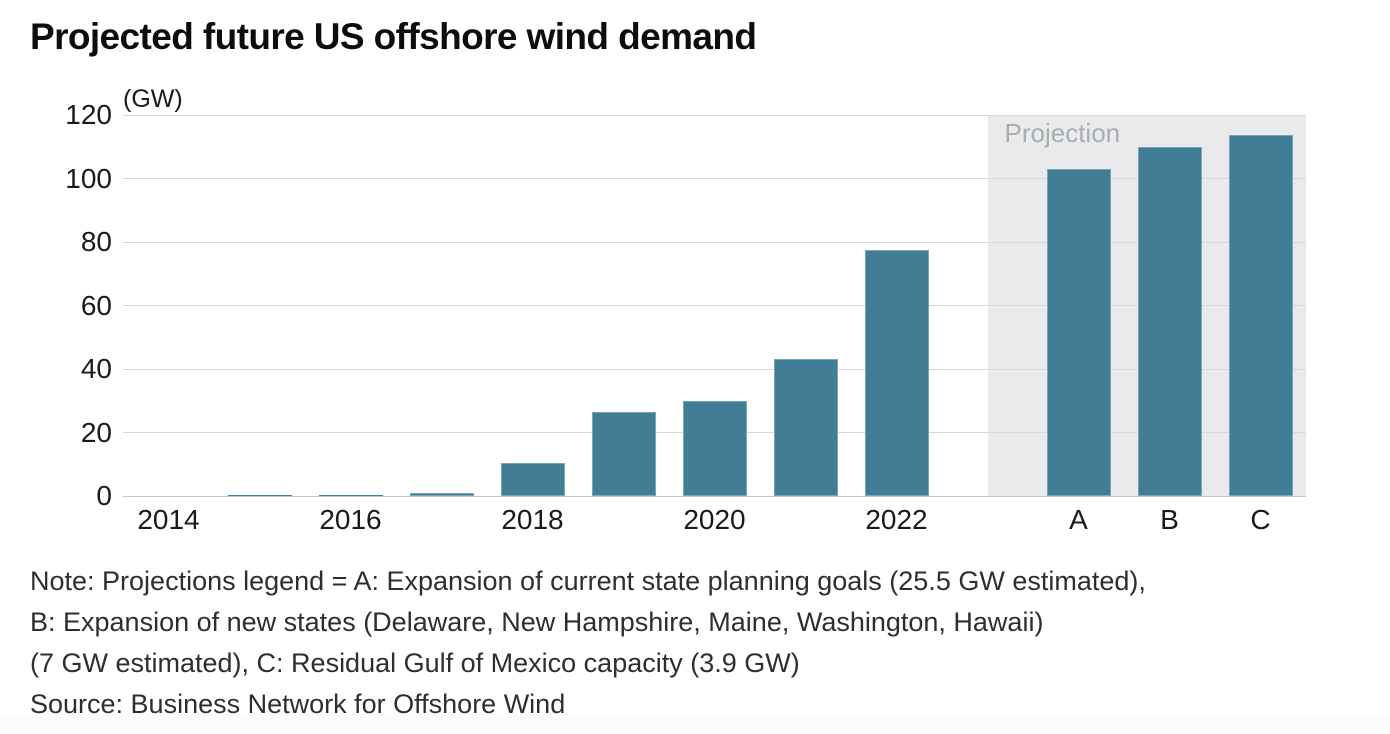 This screenshot has width=1390, height=734. I want to click on bar-2016, so click(350, 495).